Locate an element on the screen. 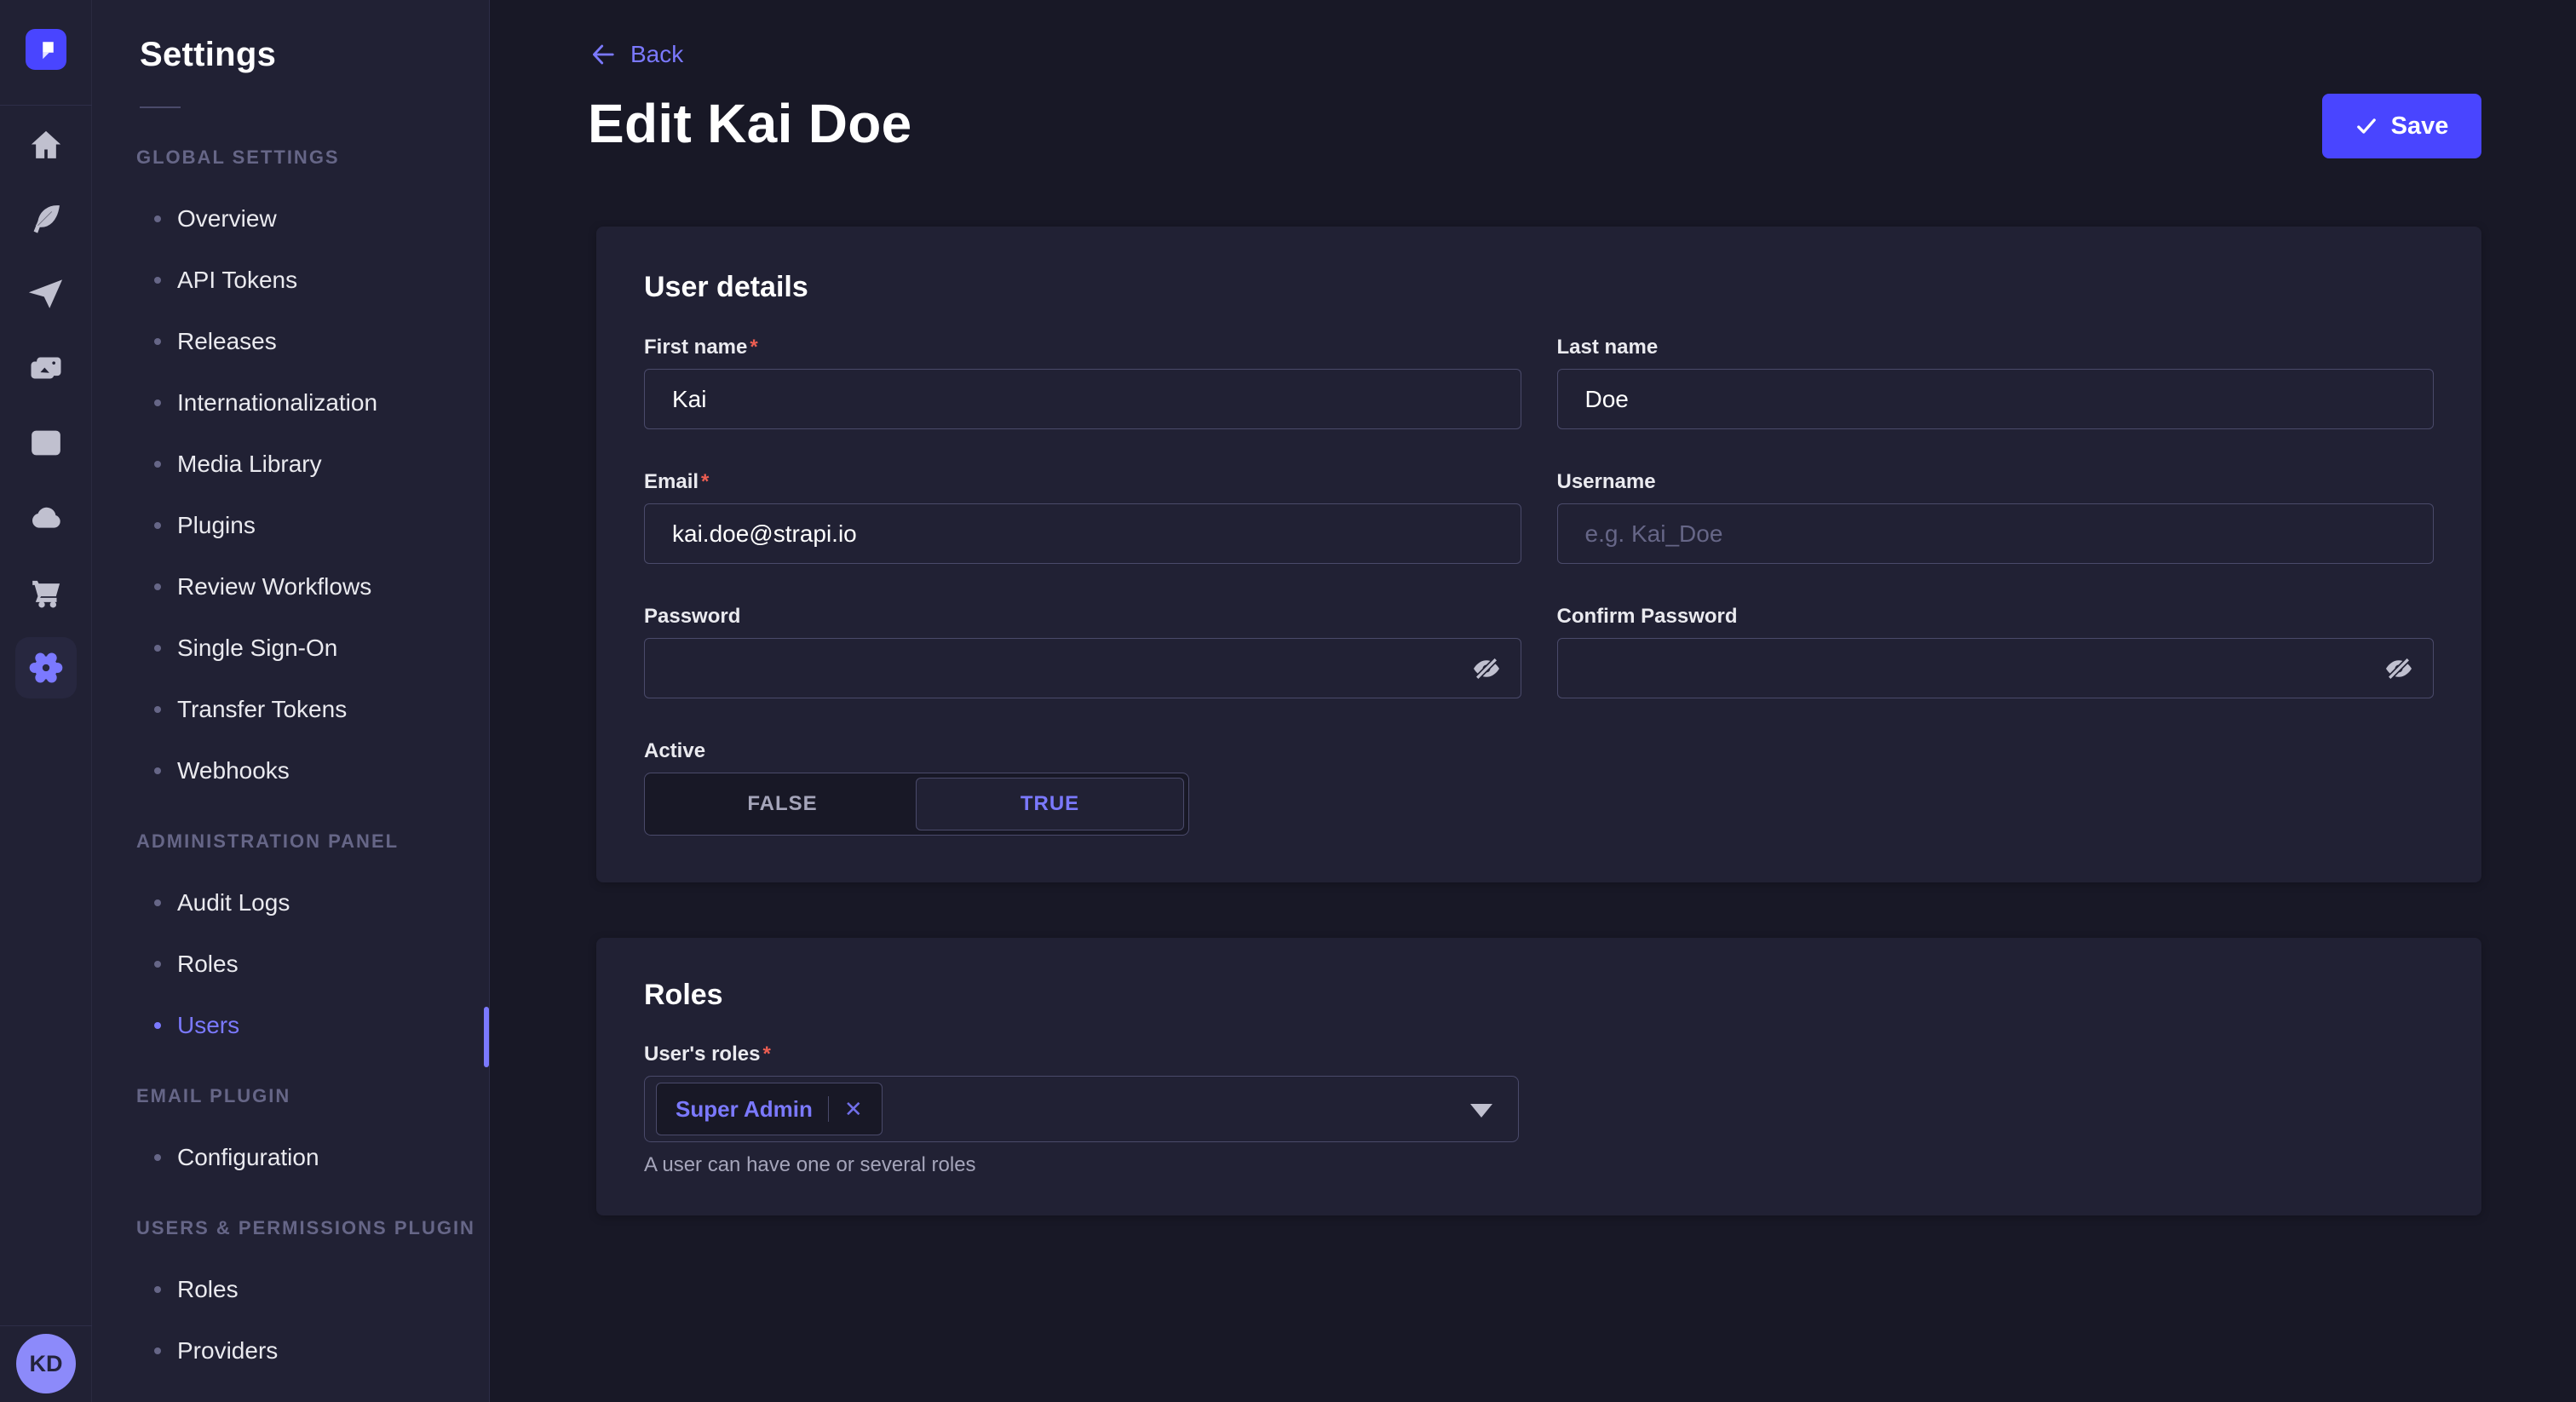 This screenshot has width=2576, height=1402. sidebar-title: Settings is located at coordinates (208, 54).